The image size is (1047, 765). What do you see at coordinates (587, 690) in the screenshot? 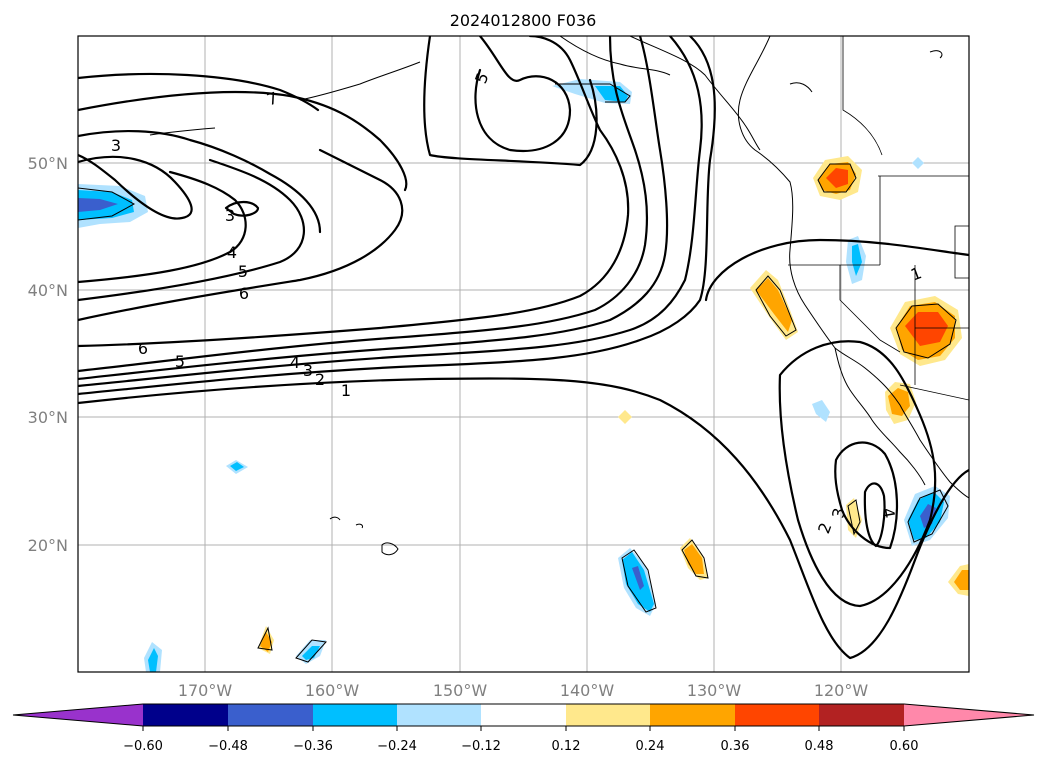
I see `lon-tick-label: 140°W` at bounding box center [587, 690].